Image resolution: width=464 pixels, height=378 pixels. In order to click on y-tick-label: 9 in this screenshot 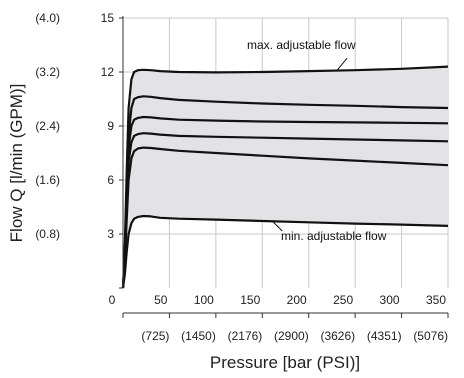, I will do `click(110, 126)`.